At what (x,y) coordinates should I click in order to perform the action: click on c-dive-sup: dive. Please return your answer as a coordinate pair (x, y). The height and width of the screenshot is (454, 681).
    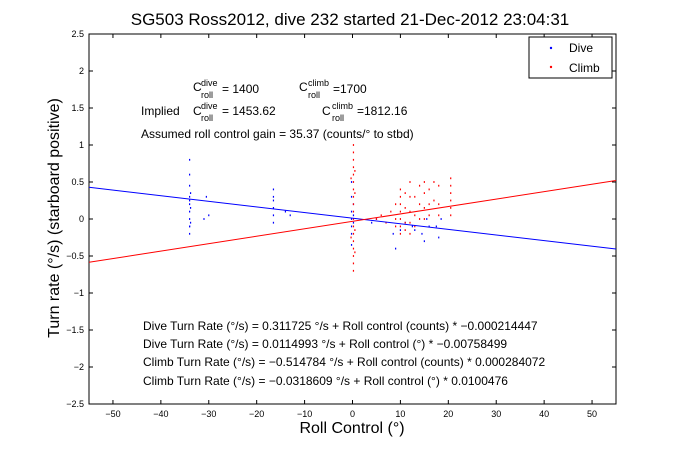
    Looking at the image, I should click on (209, 83).